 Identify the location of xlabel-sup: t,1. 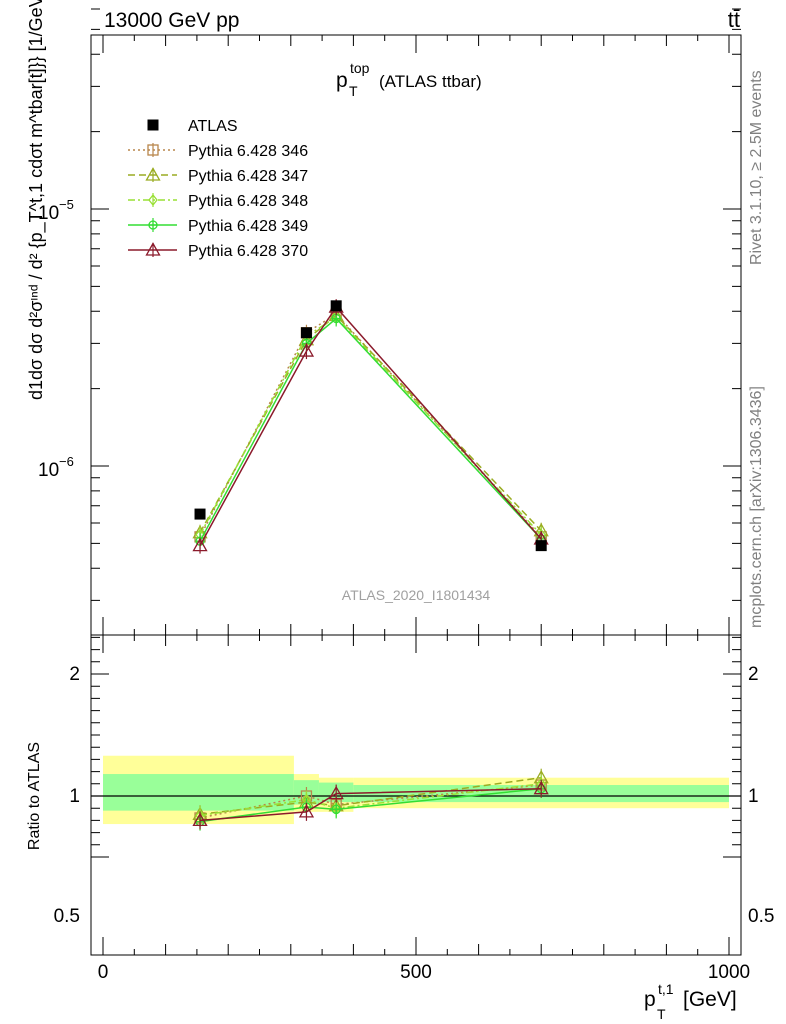
(666, 989).